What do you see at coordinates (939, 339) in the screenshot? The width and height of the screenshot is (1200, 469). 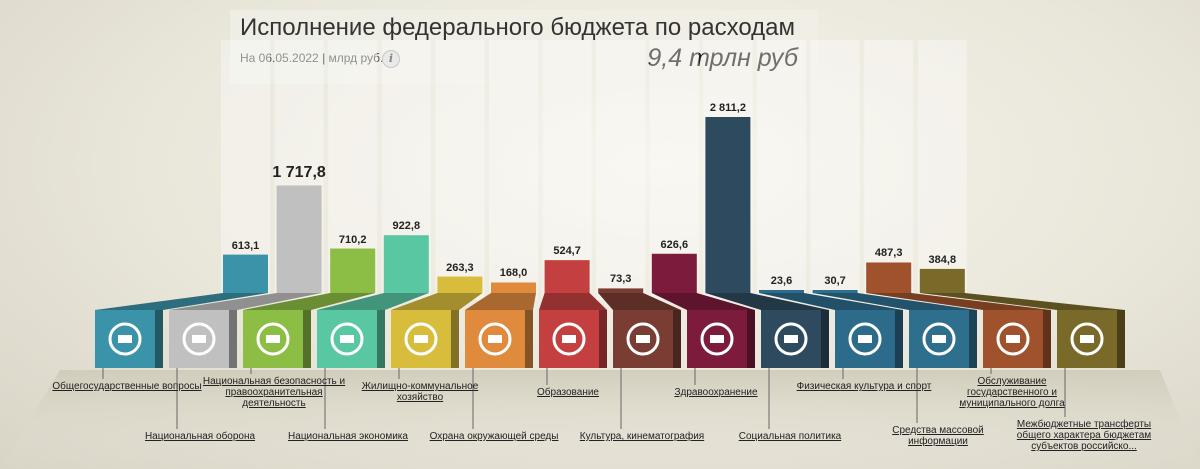 I see `newspaper-icon` at bounding box center [939, 339].